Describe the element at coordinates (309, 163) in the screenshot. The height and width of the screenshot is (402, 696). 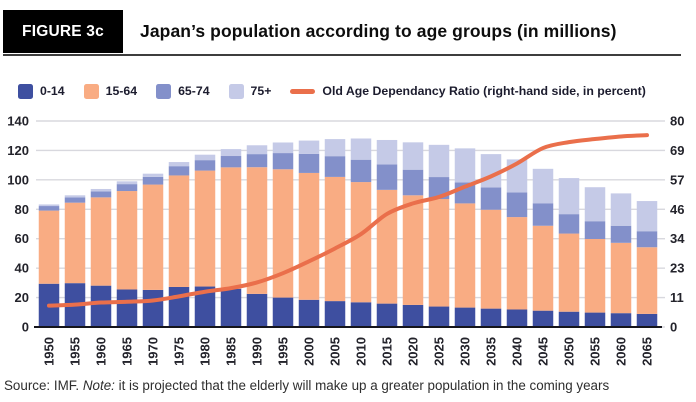
I see `bar-segment-65-74-2000` at that location.